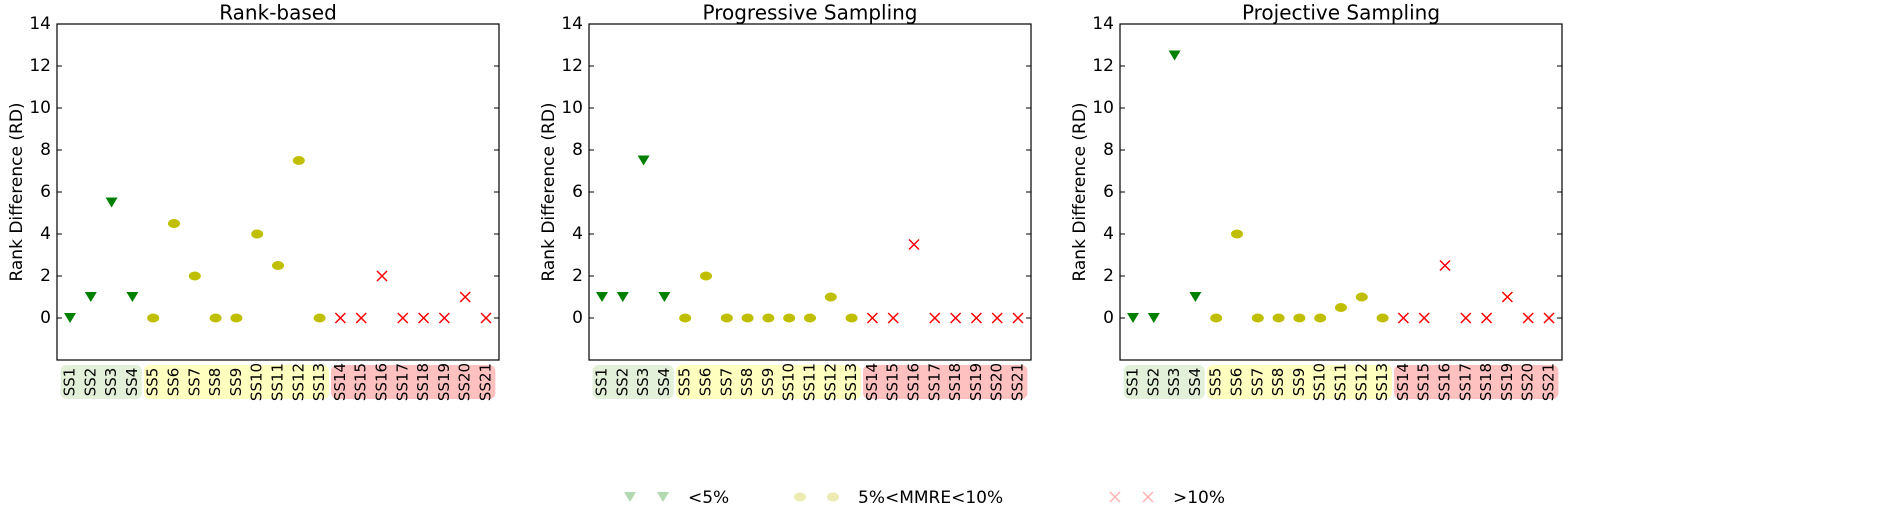 This screenshot has width=1899, height=508. Describe the element at coordinates (809, 13) in the screenshot. I see `chart-title: Progressive Sampling` at that location.